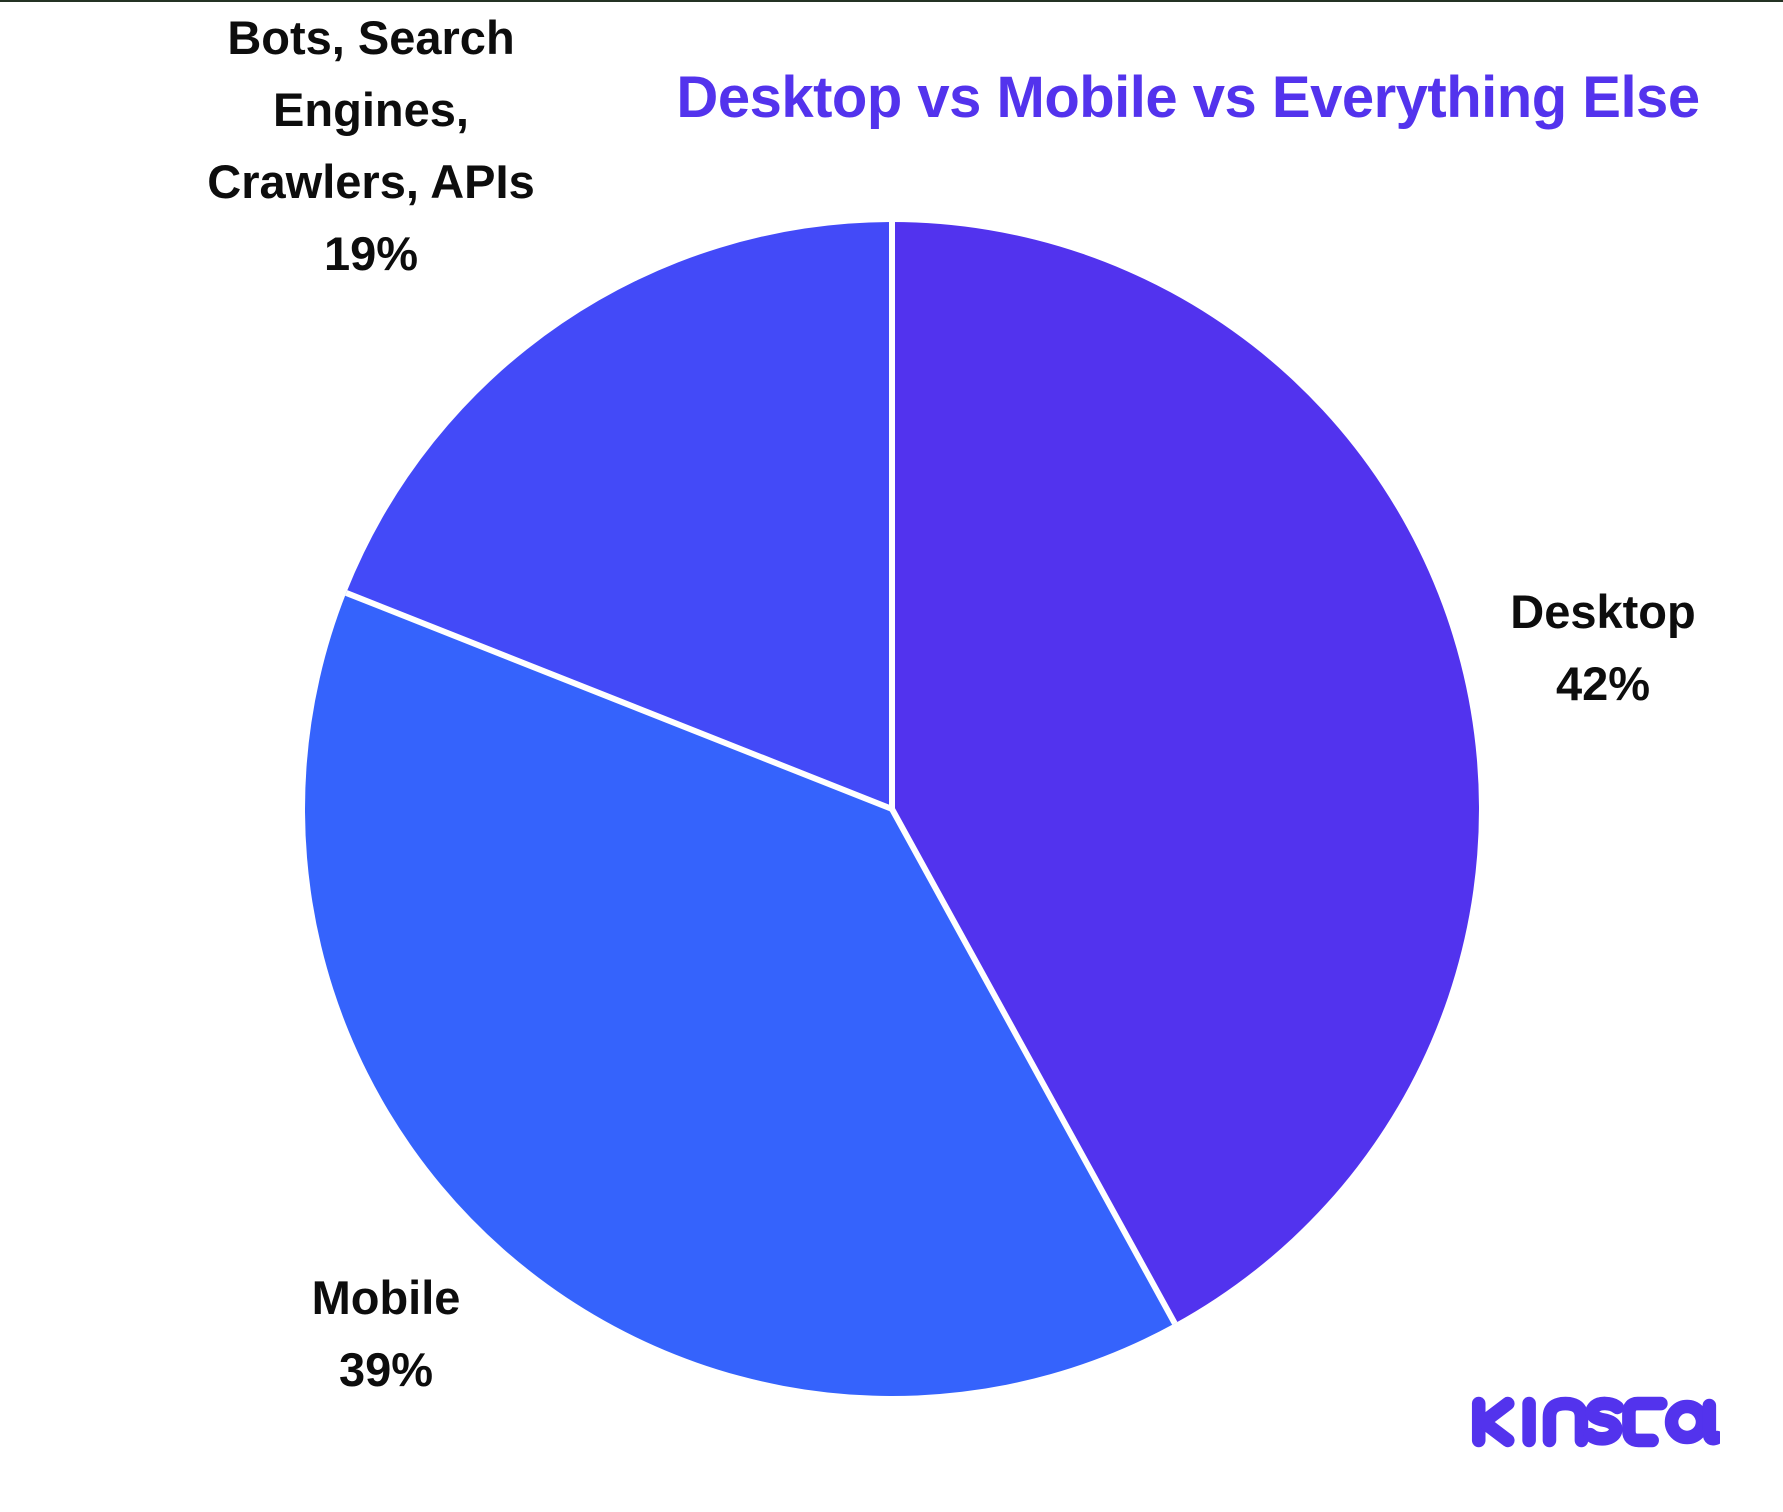  Describe the element at coordinates (619, 515) in the screenshot. I see `pie-slice-bots` at that location.